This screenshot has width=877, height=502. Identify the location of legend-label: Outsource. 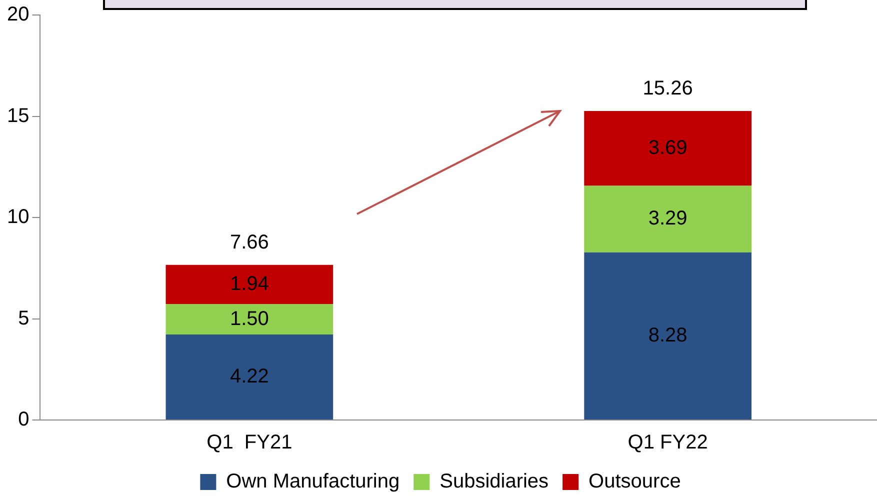
(634, 481).